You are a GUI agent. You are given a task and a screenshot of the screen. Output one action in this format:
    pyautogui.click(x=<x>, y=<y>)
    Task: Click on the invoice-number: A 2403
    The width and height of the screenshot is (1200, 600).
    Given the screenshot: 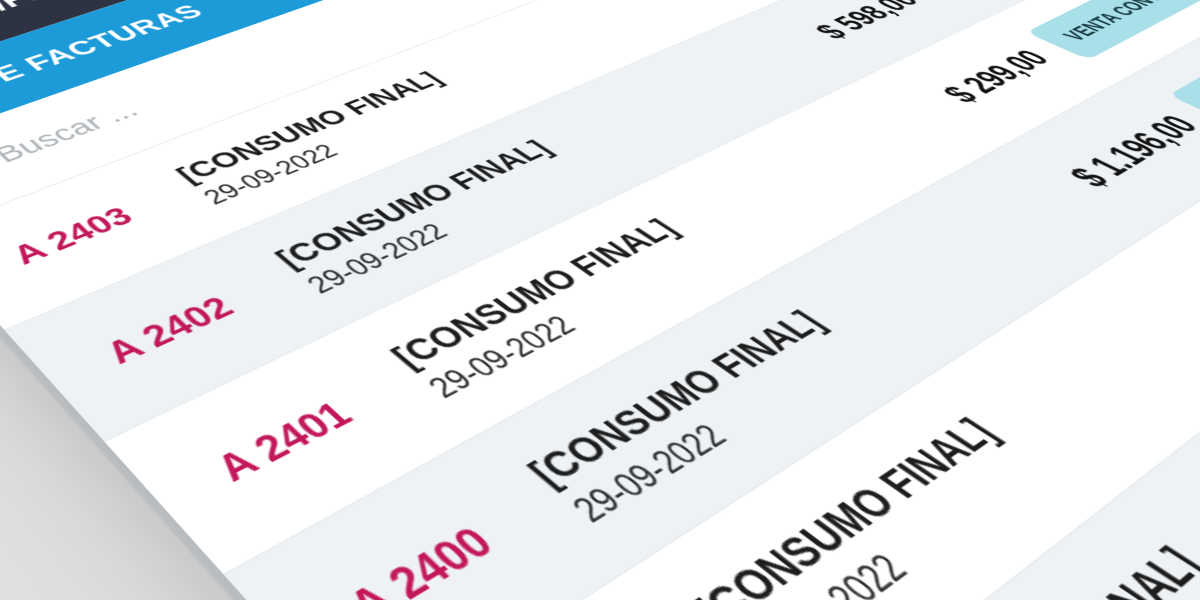 What is the action you would take?
    pyautogui.click(x=72, y=236)
    